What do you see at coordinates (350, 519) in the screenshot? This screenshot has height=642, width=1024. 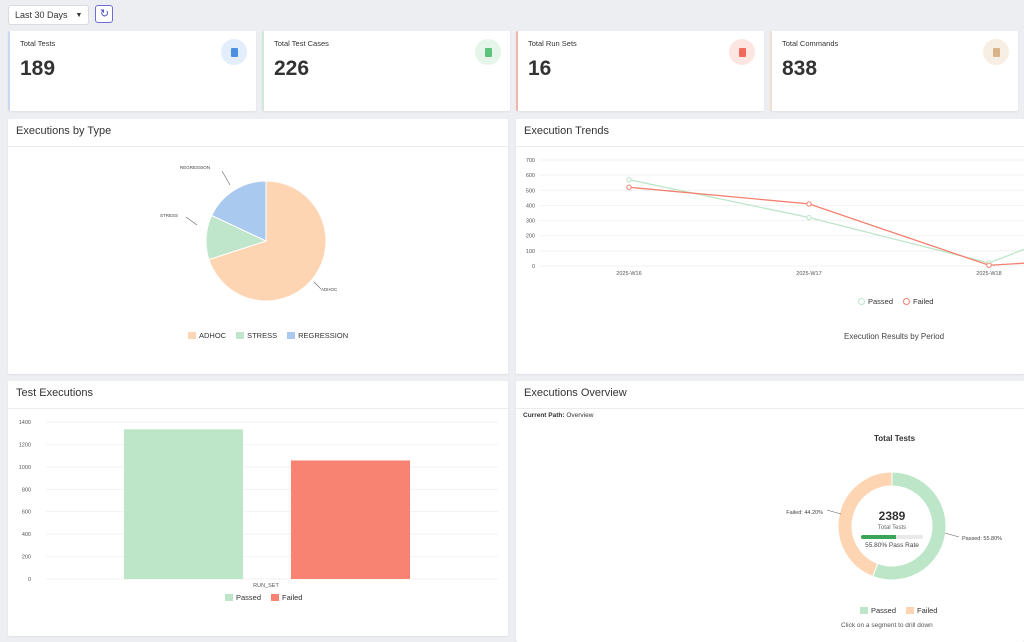 I see `bar-failed` at bounding box center [350, 519].